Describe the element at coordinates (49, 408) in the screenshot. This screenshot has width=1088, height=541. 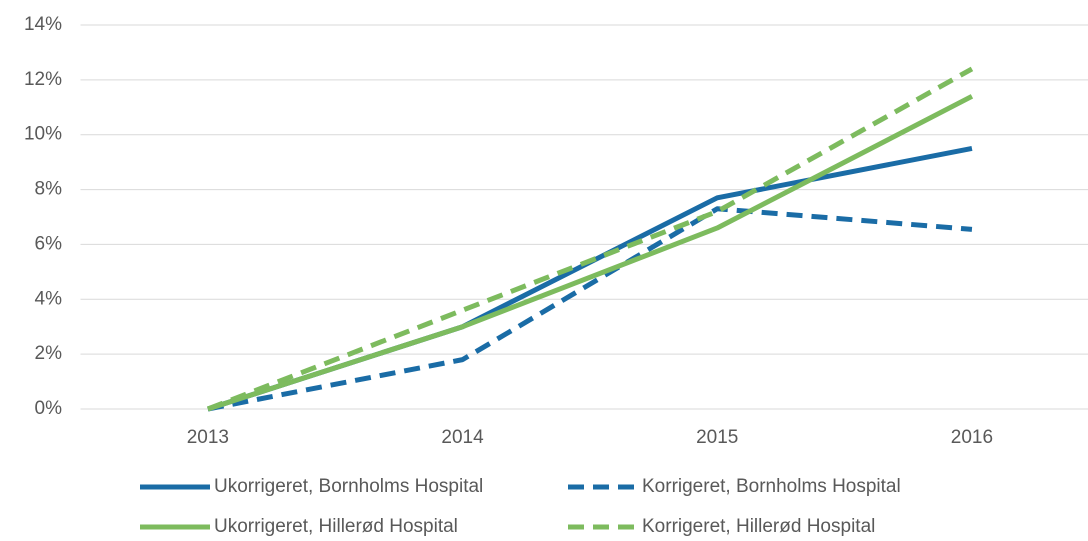
I see `y-tick-label: 0%` at that location.